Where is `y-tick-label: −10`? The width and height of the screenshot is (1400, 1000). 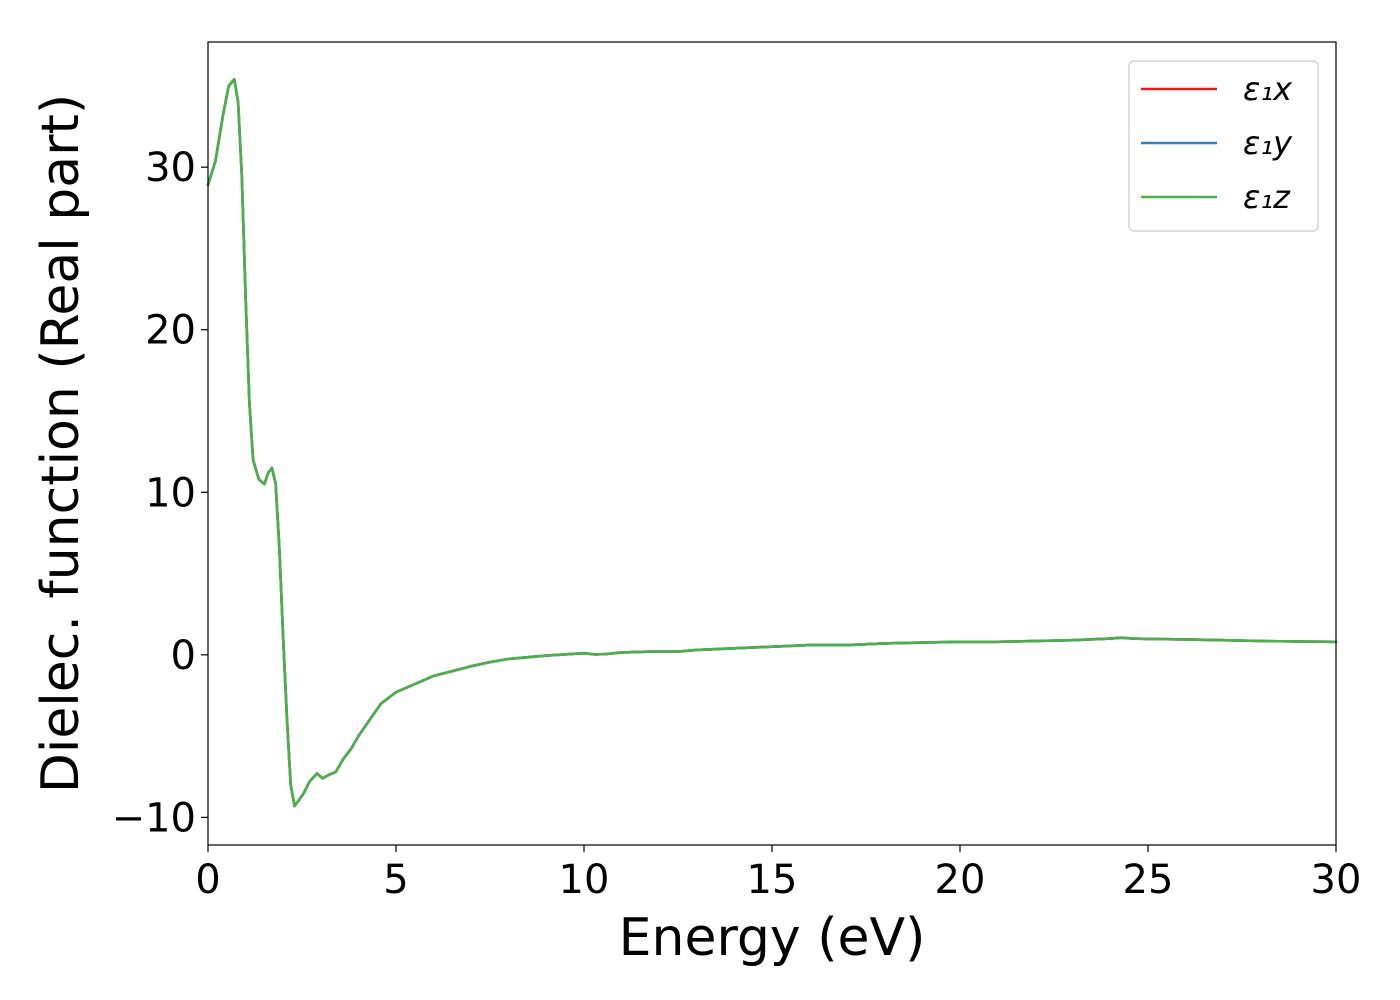
y-tick-label: −10 is located at coordinates (154, 818).